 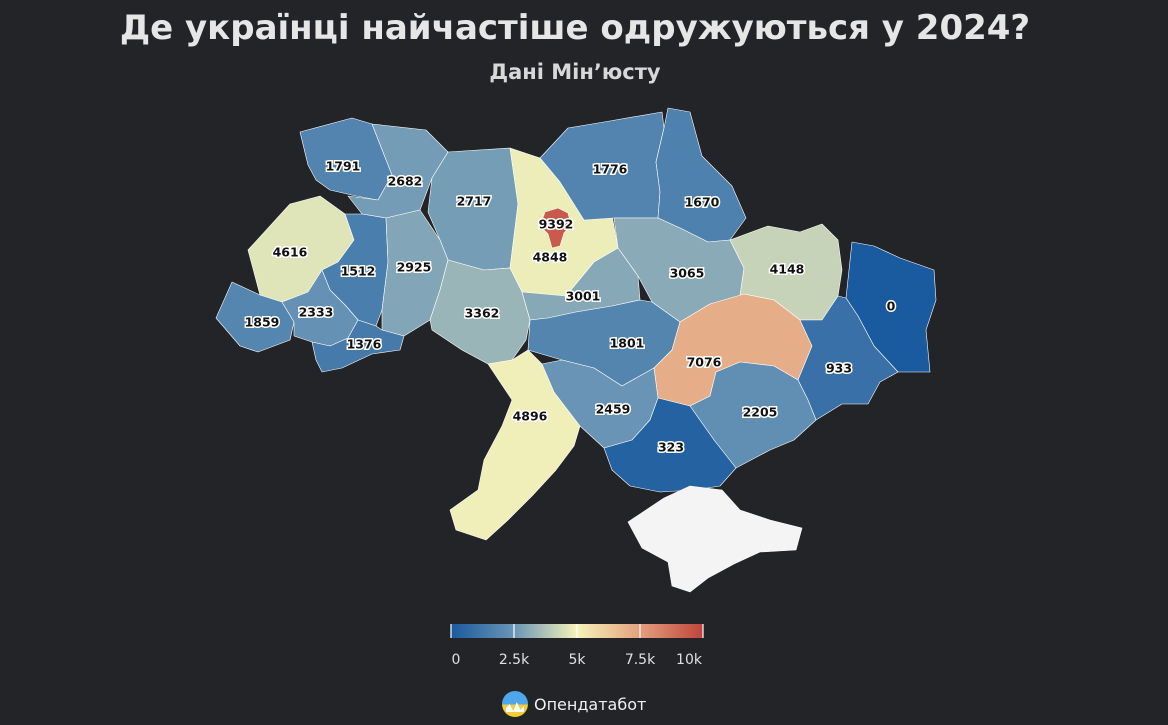 I want to click on region-сумська, so click(x=701, y=175).